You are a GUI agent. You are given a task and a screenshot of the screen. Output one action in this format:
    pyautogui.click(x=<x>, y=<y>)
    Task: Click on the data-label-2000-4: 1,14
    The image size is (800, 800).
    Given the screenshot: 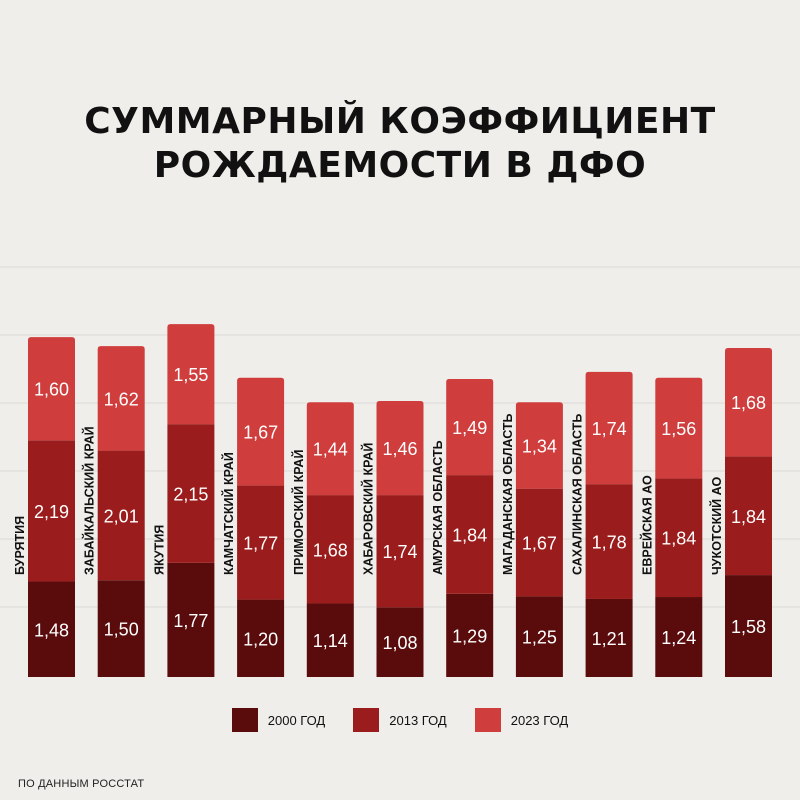 What is the action you would take?
    pyautogui.click(x=330, y=641)
    